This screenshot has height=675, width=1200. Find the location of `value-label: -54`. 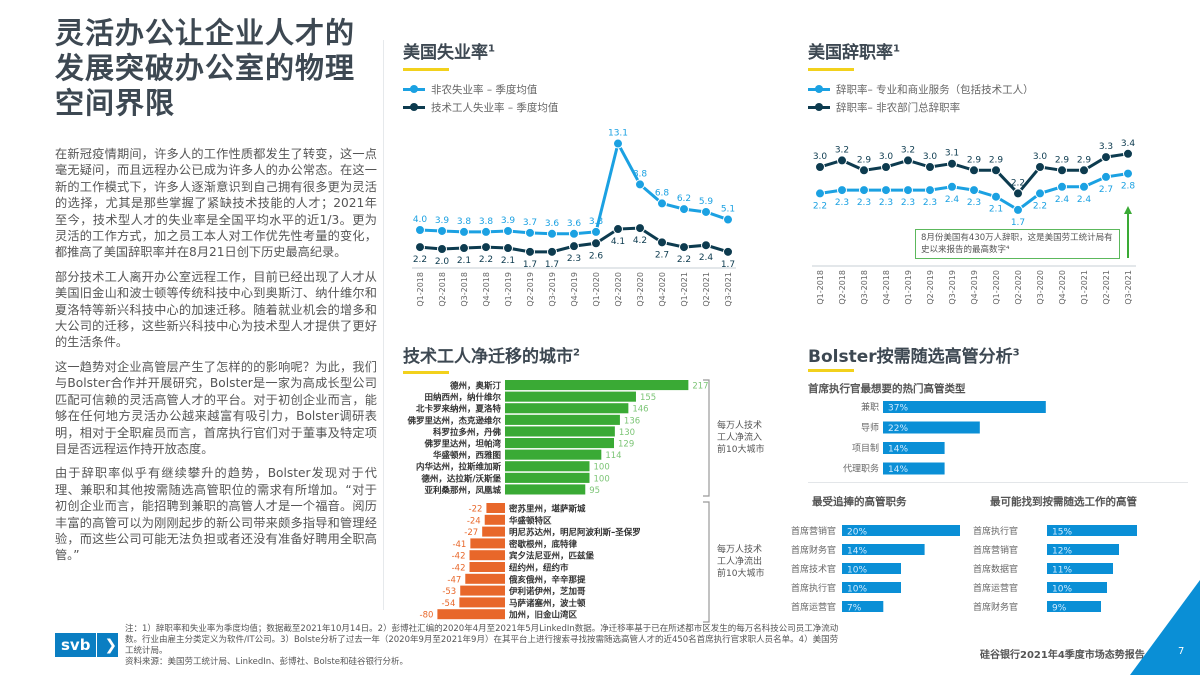

value-label: -54 is located at coordinates (448, 604).